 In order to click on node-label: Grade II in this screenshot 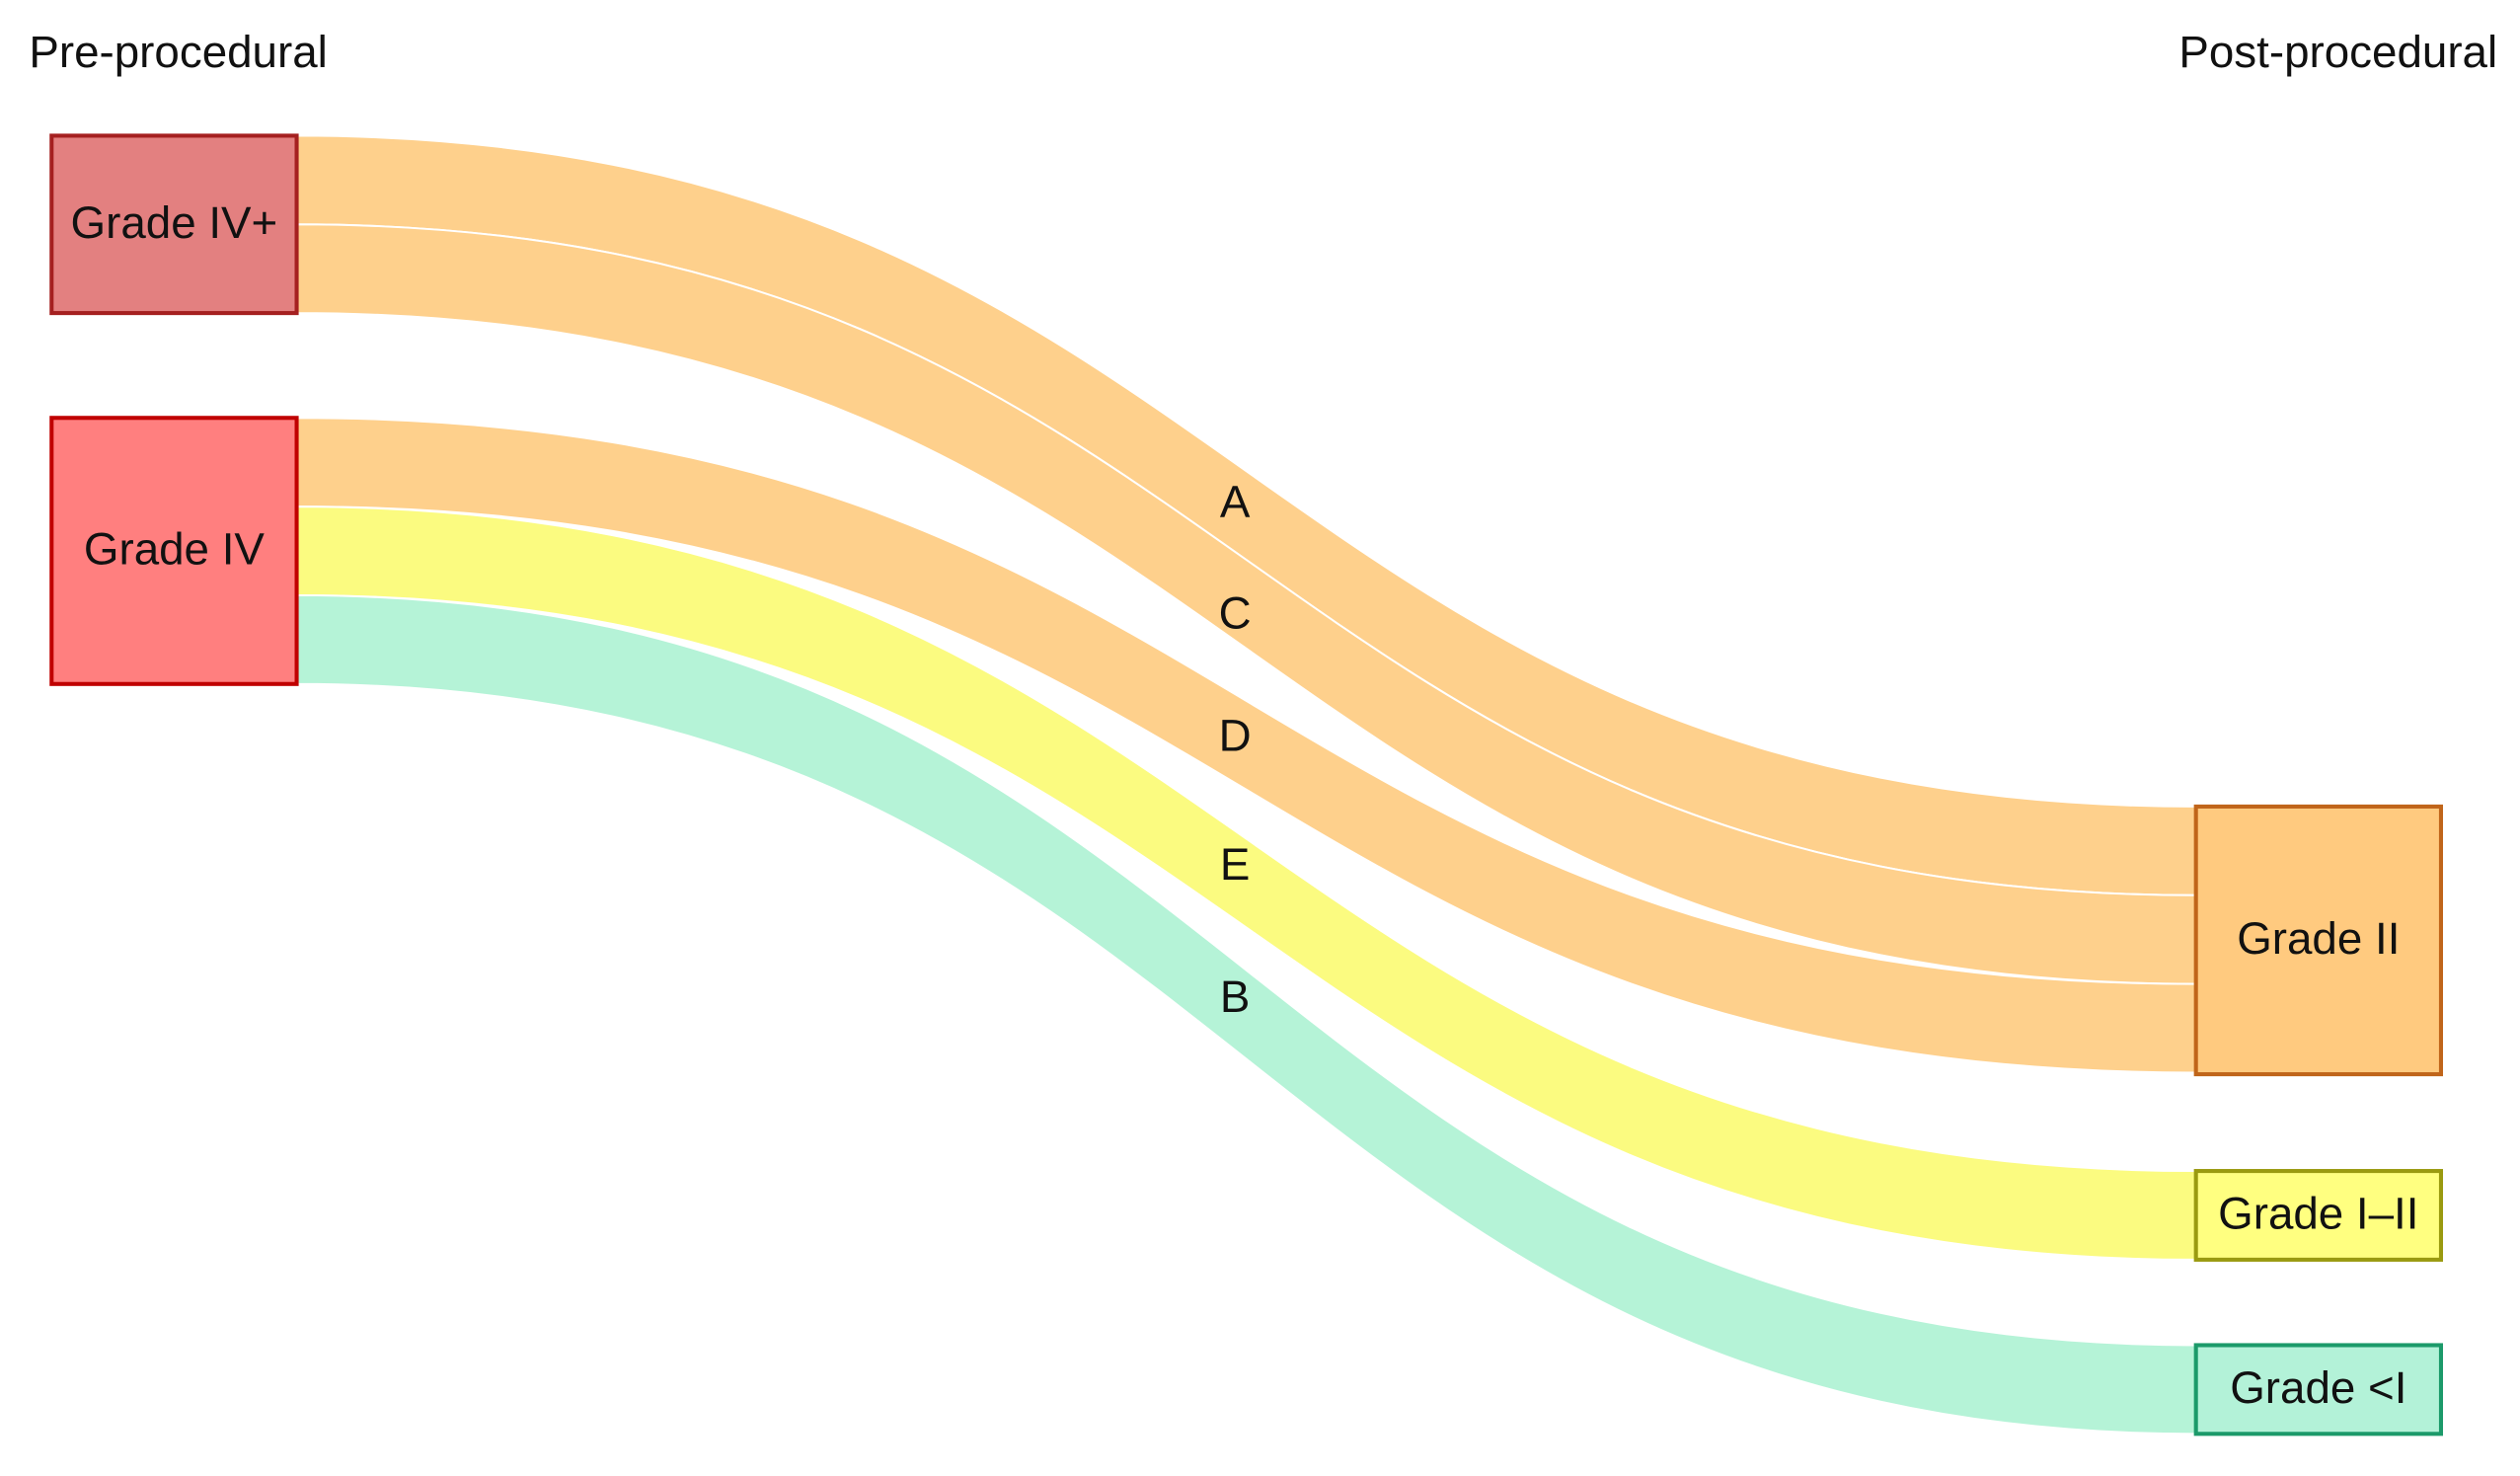, I will do `click(2318, 938)`.